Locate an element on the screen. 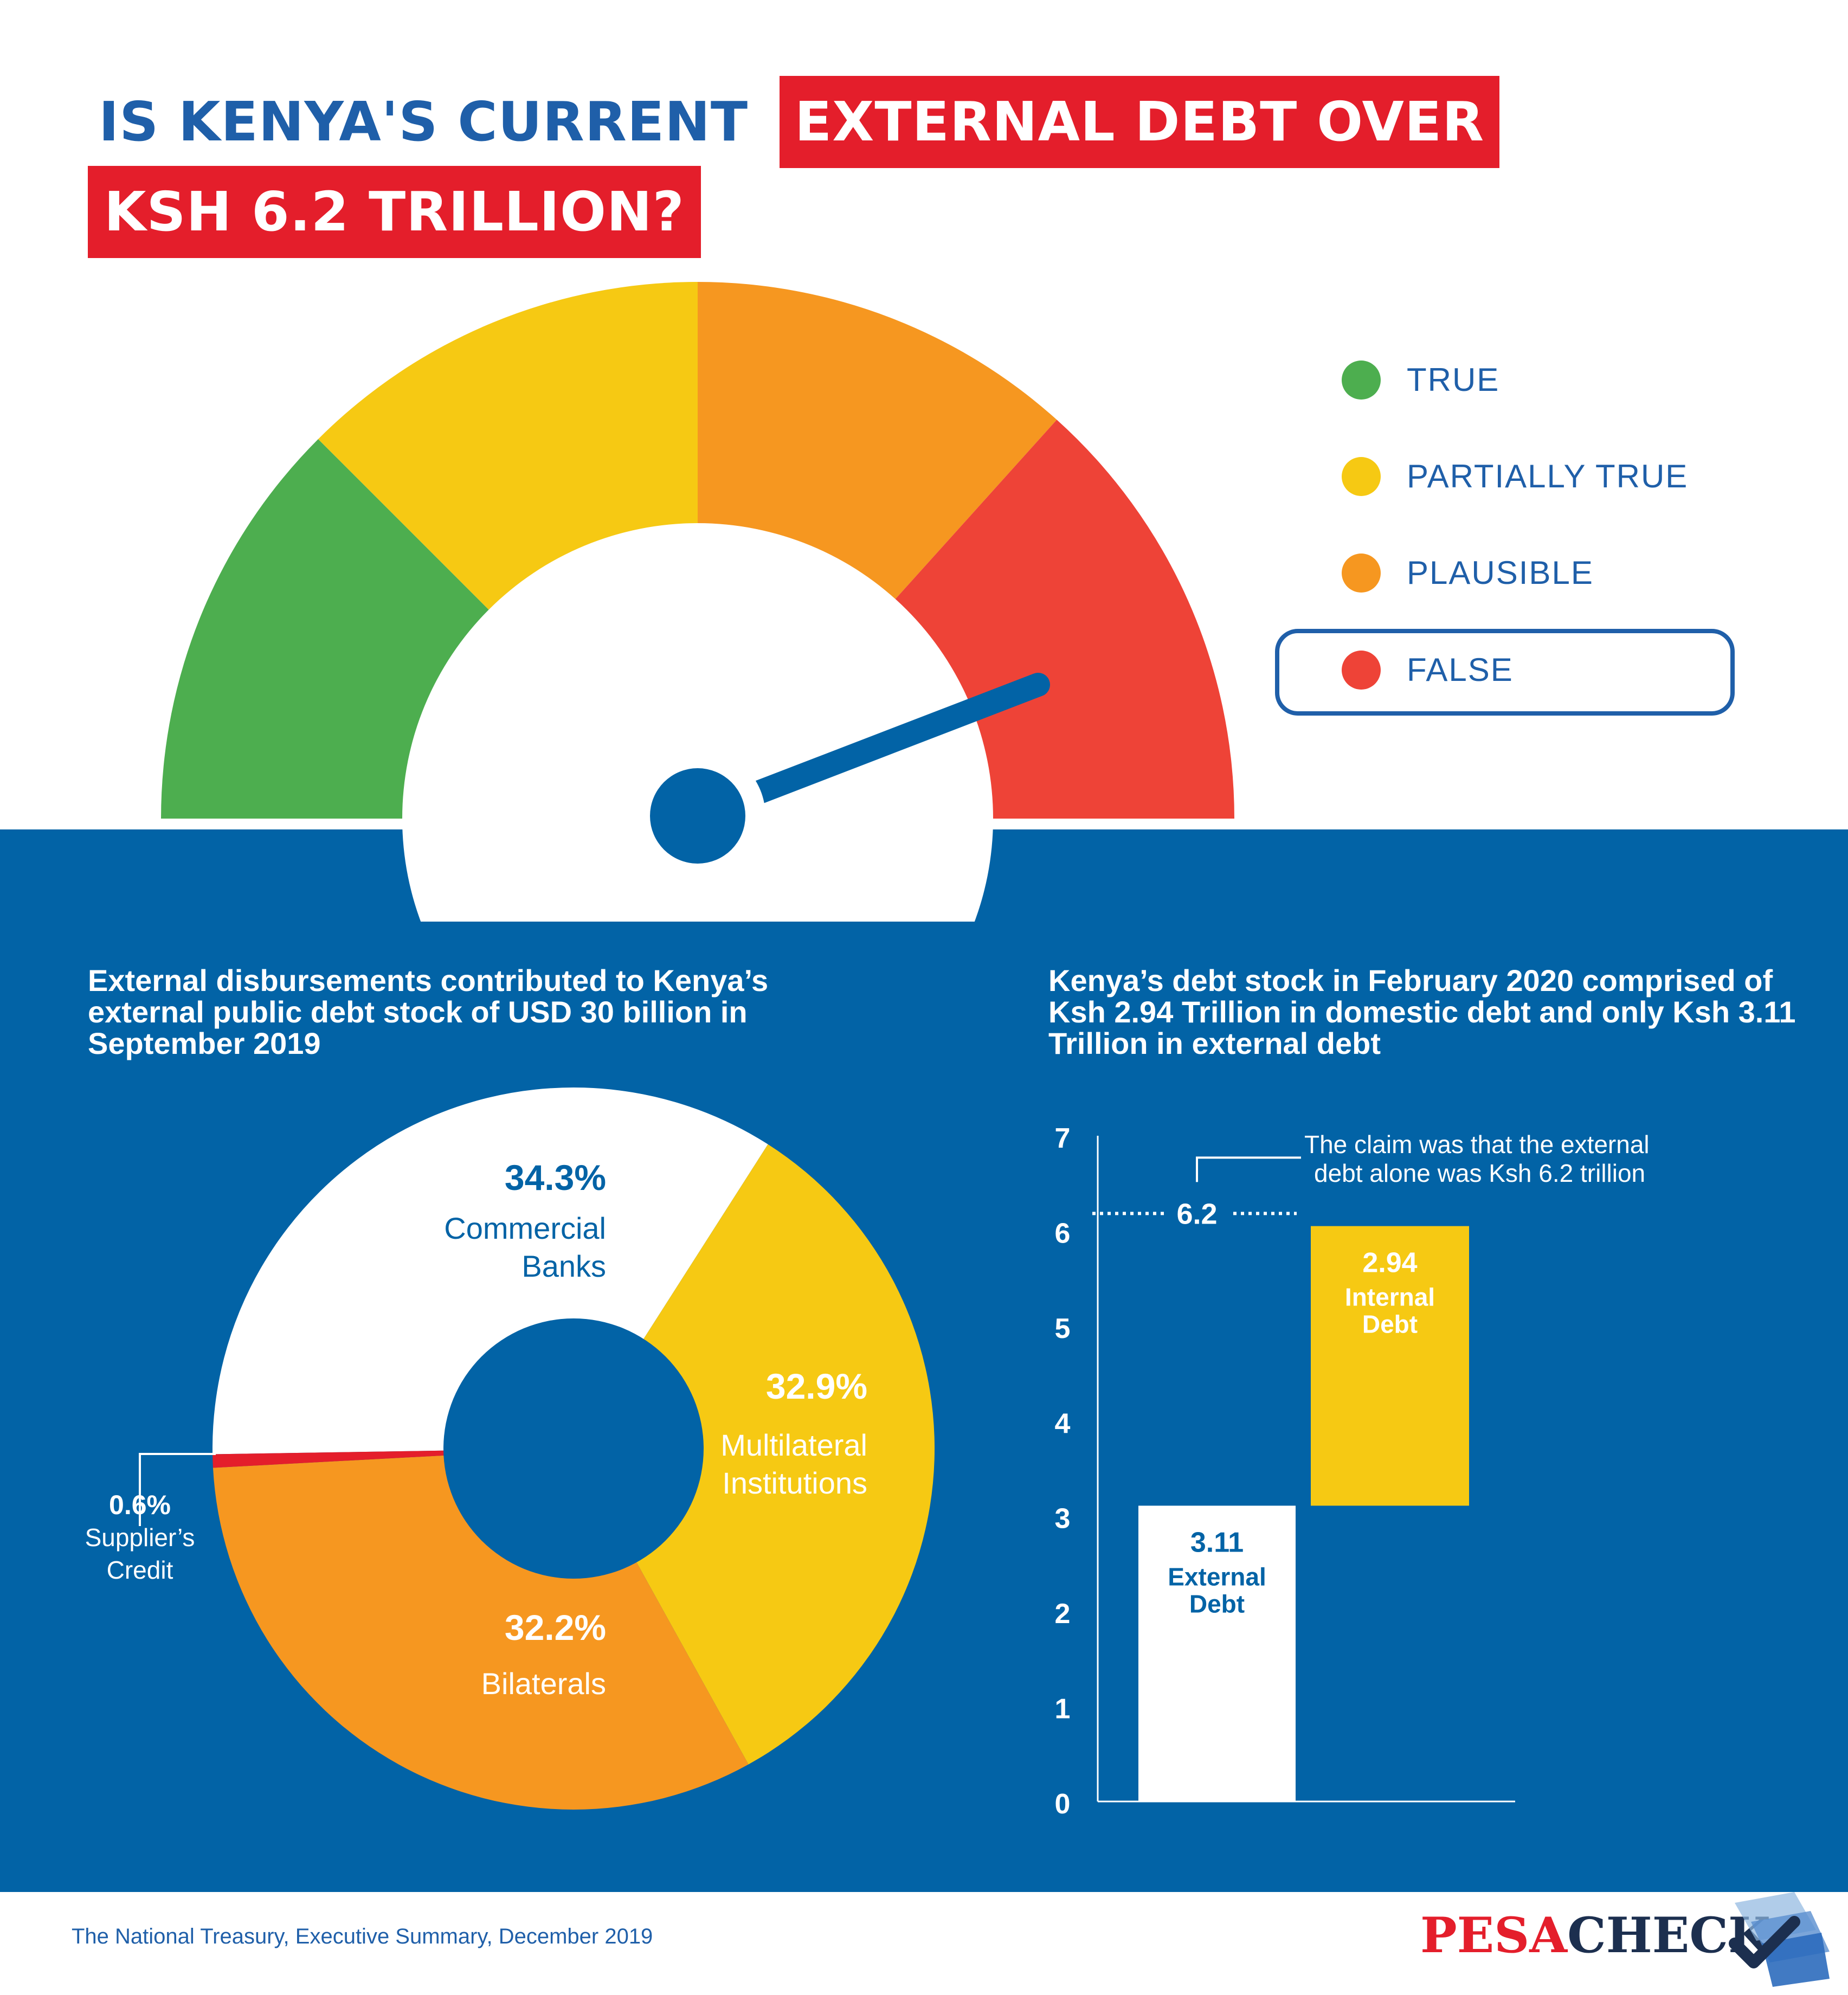 This screenshot has height=1995, width=1848. donut-chart is located at coordinates (574, 1448).